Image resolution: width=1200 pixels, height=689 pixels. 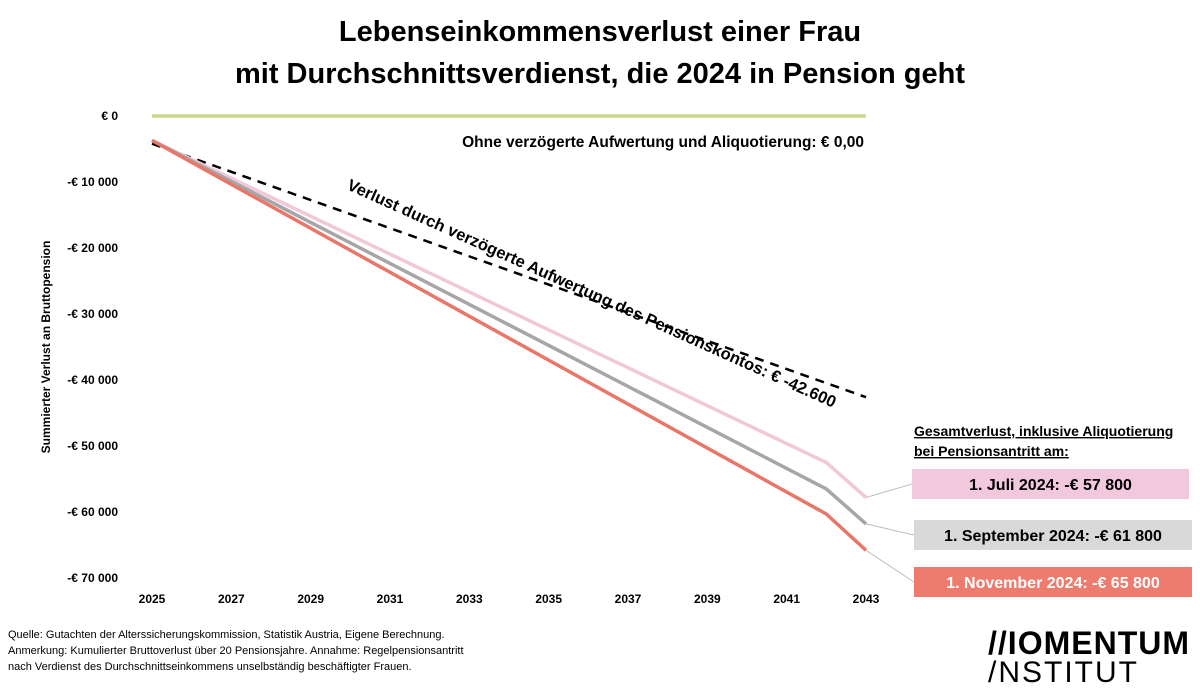 What do you see at coordinates (991, 451) in the screenshot?
I see `box-header-line-2: bei Pensionsantritt am:` at bounding box center [991, 451].